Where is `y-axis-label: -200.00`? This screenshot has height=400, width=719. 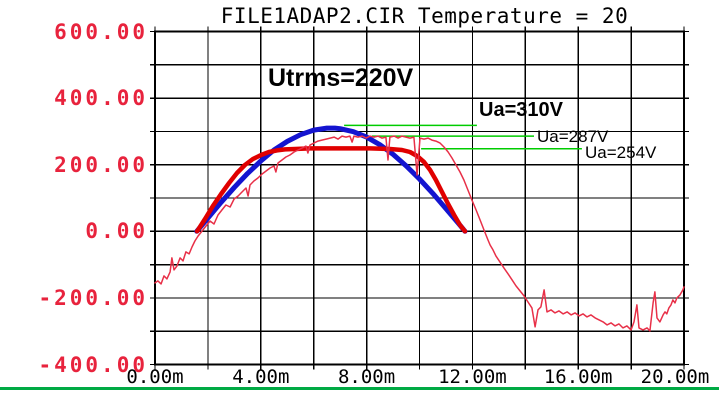 y-axis-label: -200.00 is located at coordinates (93, 297).